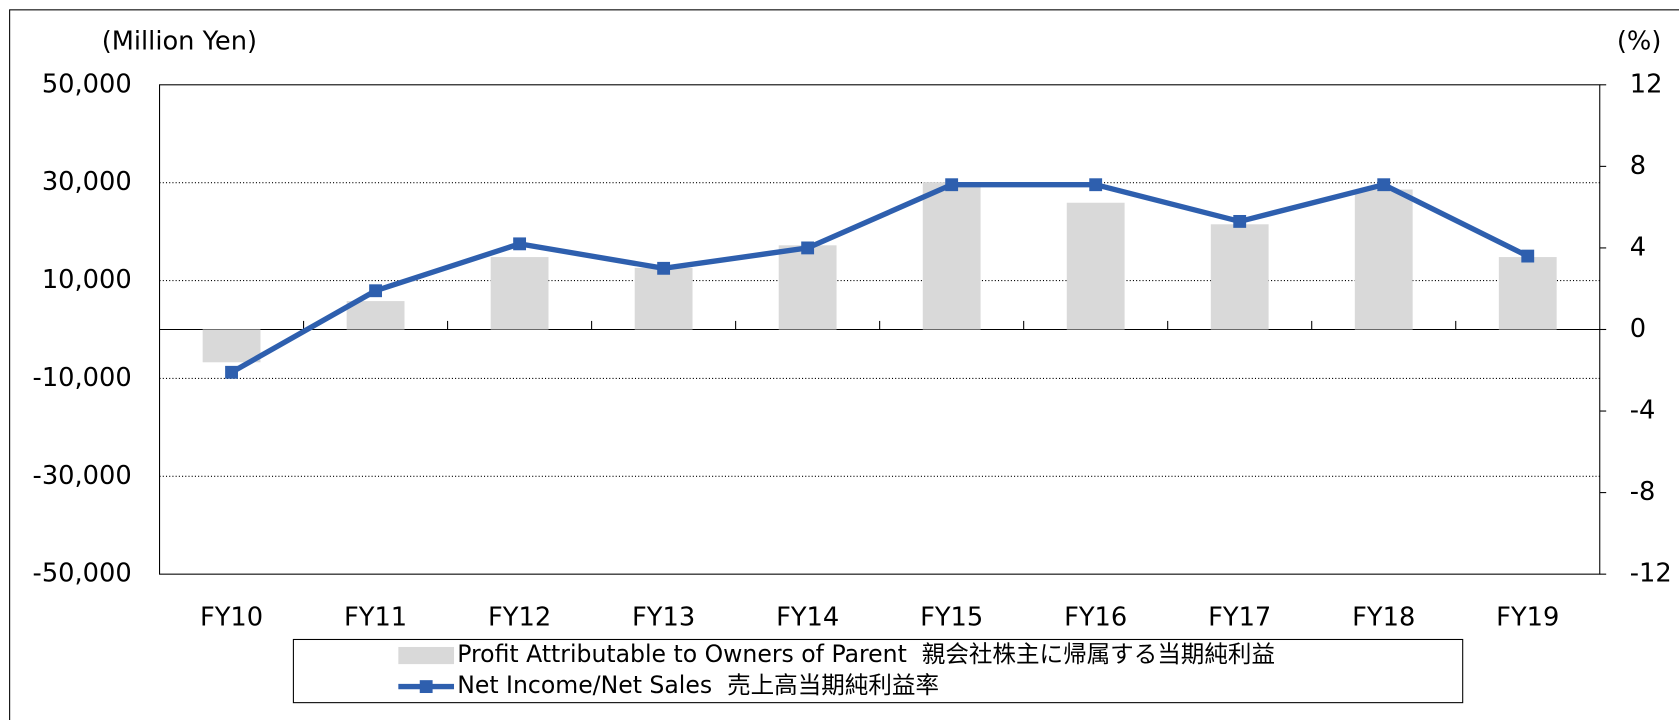 The width and height of the screenshot is (1679, 720). What do you see at coordinates (1651, 574) in the screenshot?
I see `y2-tick-label: -12` at bounding box center [1651, 574].